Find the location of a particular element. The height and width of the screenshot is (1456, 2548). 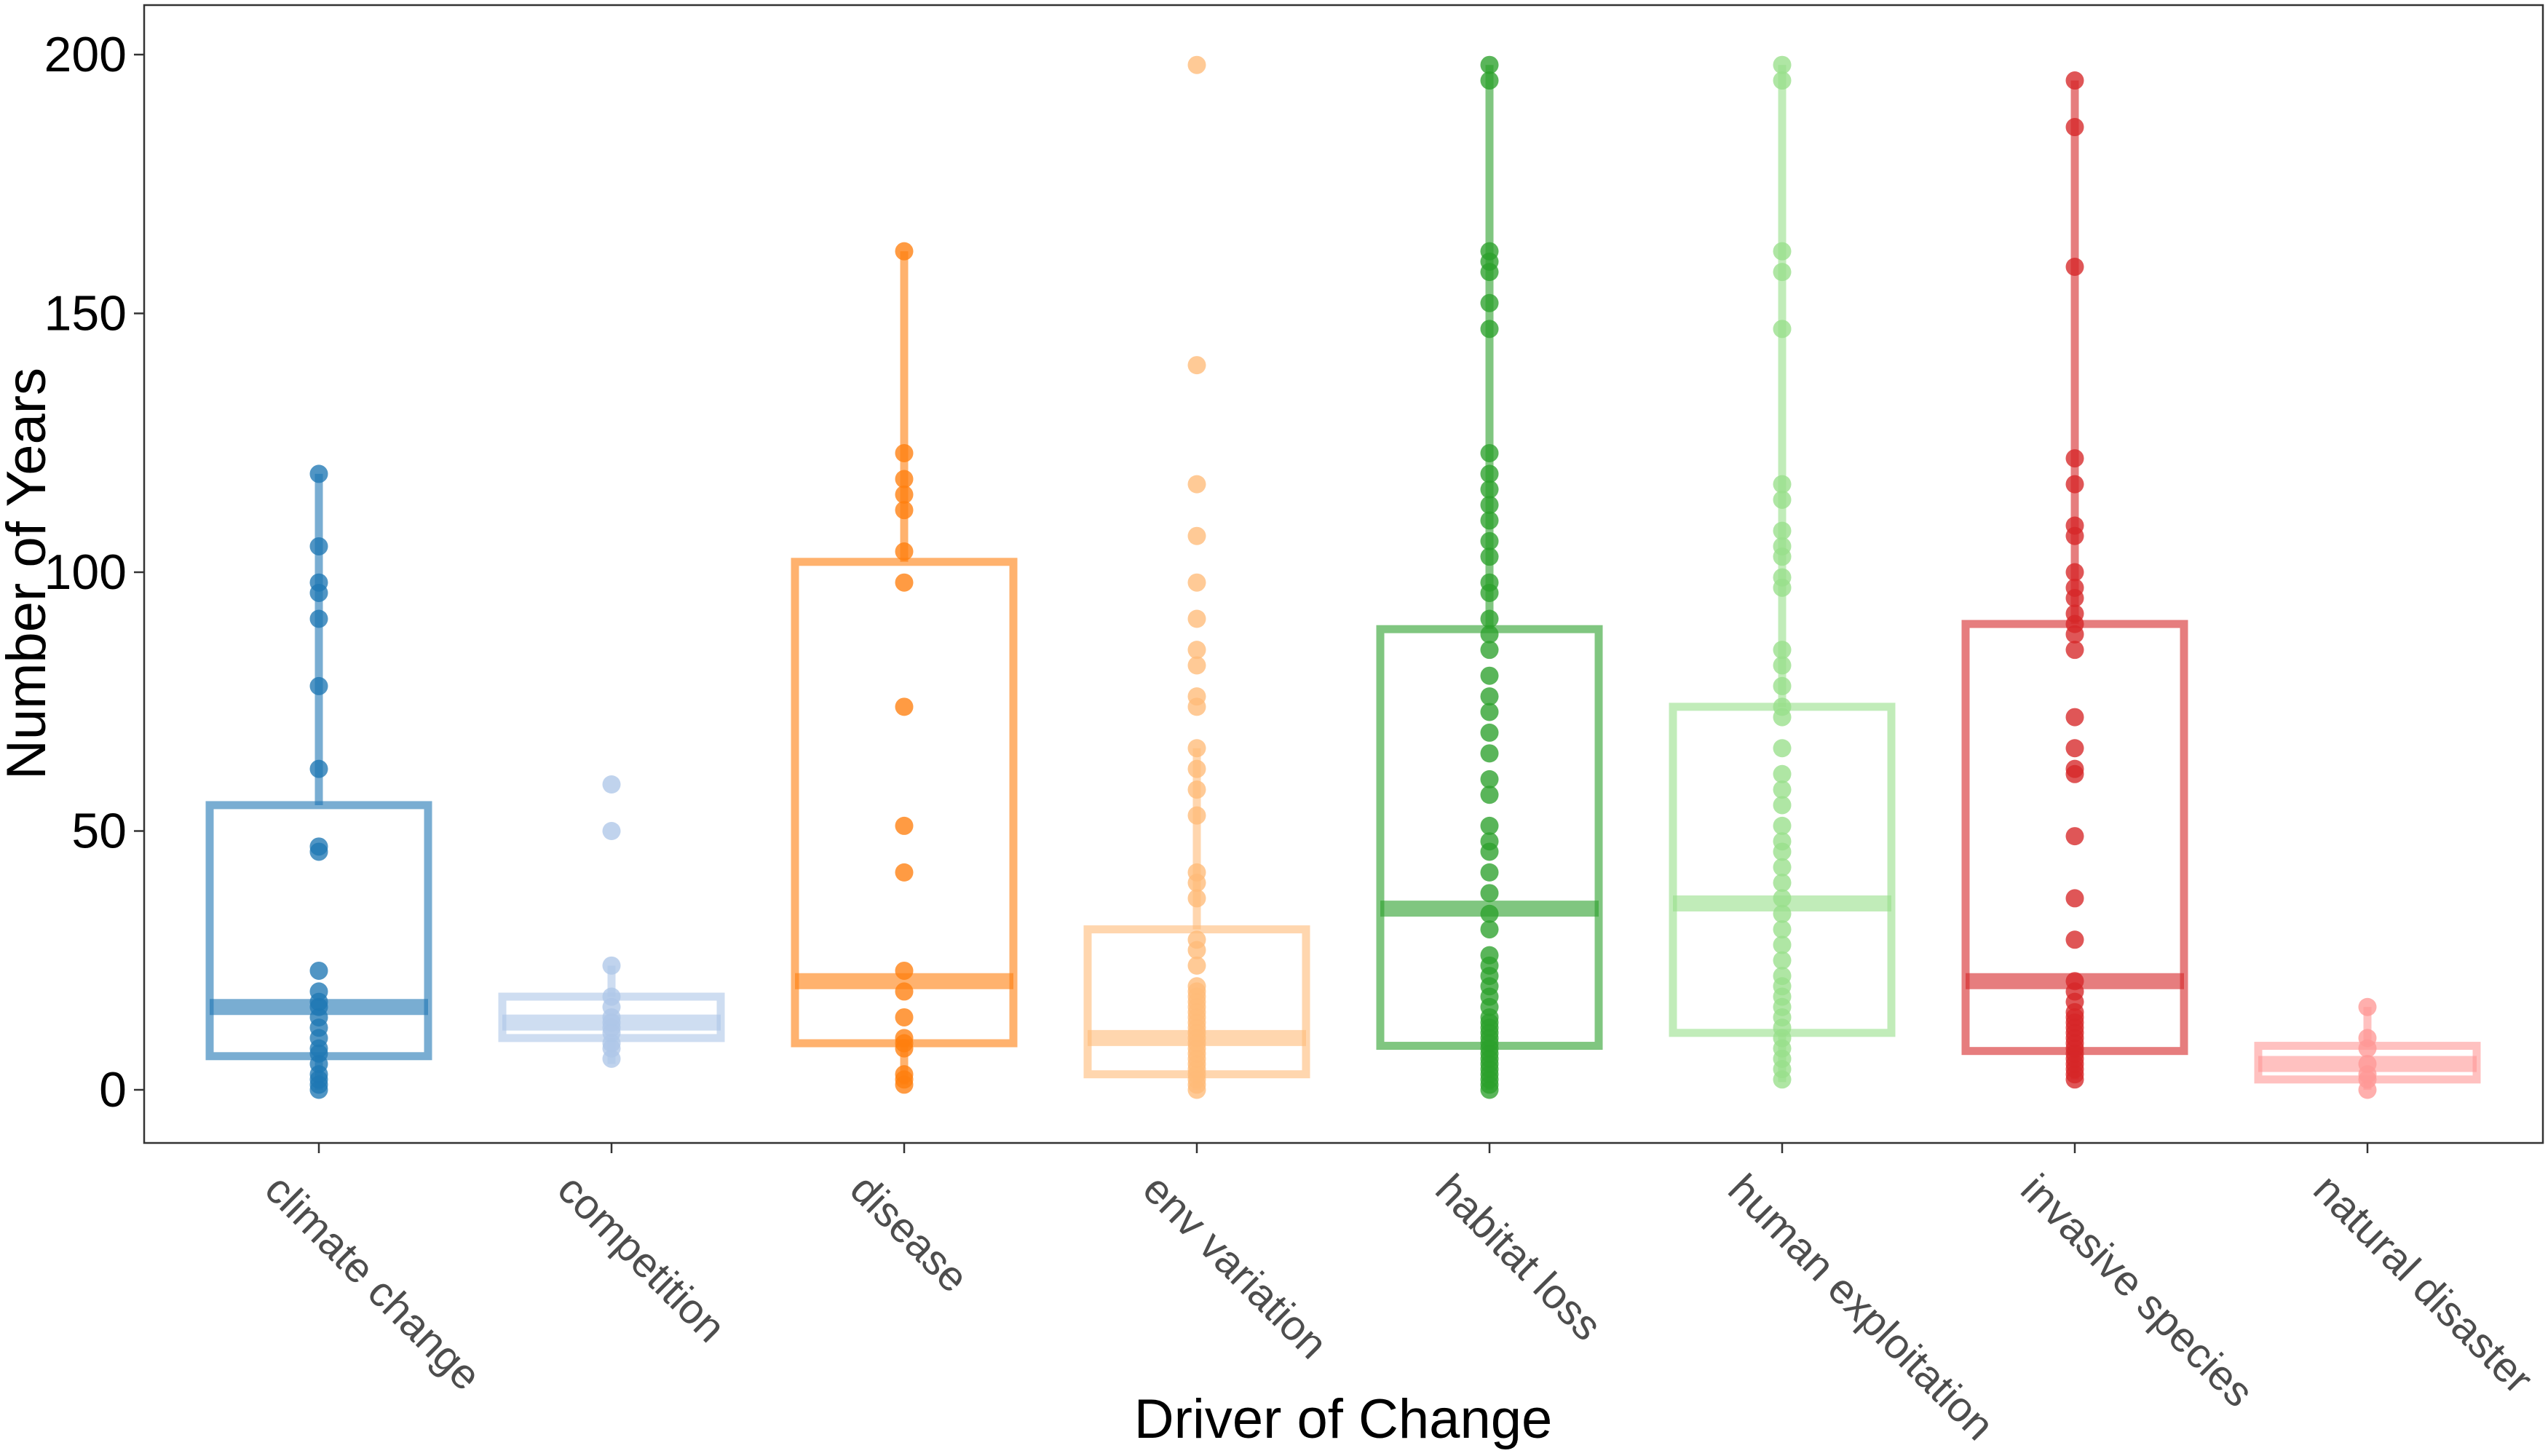

y-tick-label: 50 is located at coordinates (99, 831).